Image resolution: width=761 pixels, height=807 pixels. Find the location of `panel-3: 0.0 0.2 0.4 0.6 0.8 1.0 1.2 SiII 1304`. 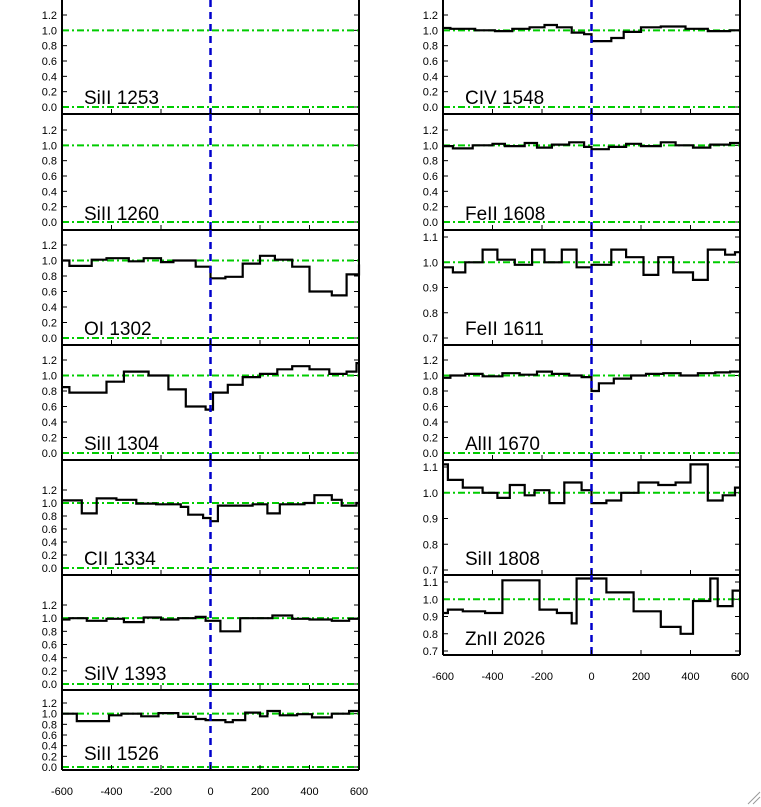

panel-3: 0.0 0.2 0.4 0.6 0.8 1.0 1.2 SiII 1304 is located at coordinates (201, 403).